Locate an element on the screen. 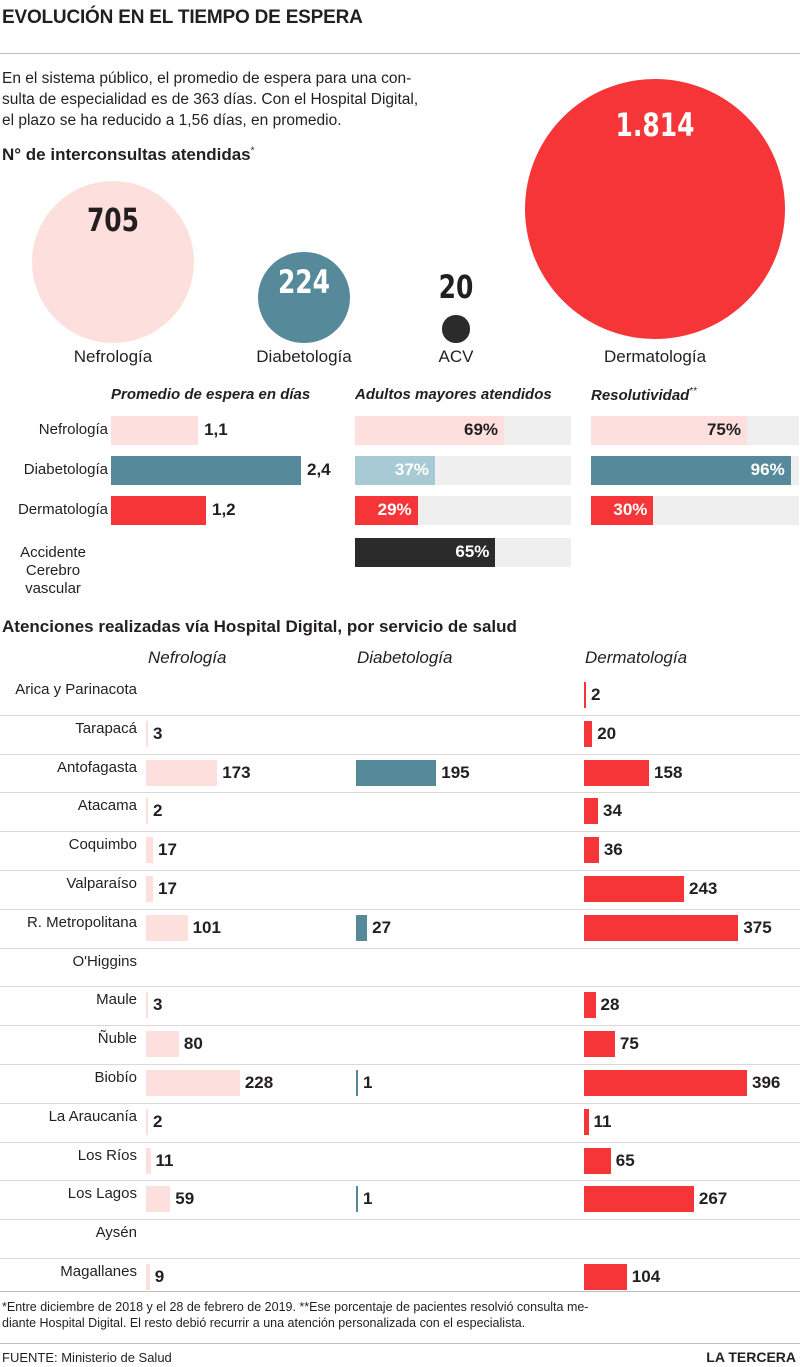 Image resolution: width=800 pixels, height=1367 pixels. region-value: 20 is located at coordinates (607, 733).